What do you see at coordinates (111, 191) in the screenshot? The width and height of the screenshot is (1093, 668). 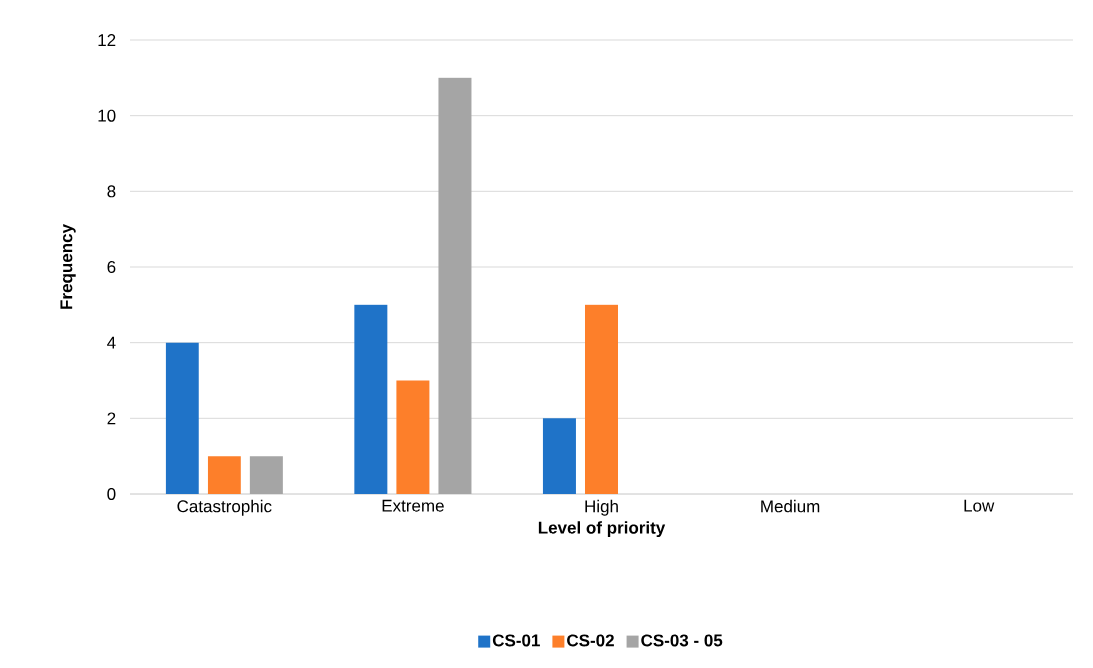 I see `y-tick-label: 8` at bounding box center [111, 191].